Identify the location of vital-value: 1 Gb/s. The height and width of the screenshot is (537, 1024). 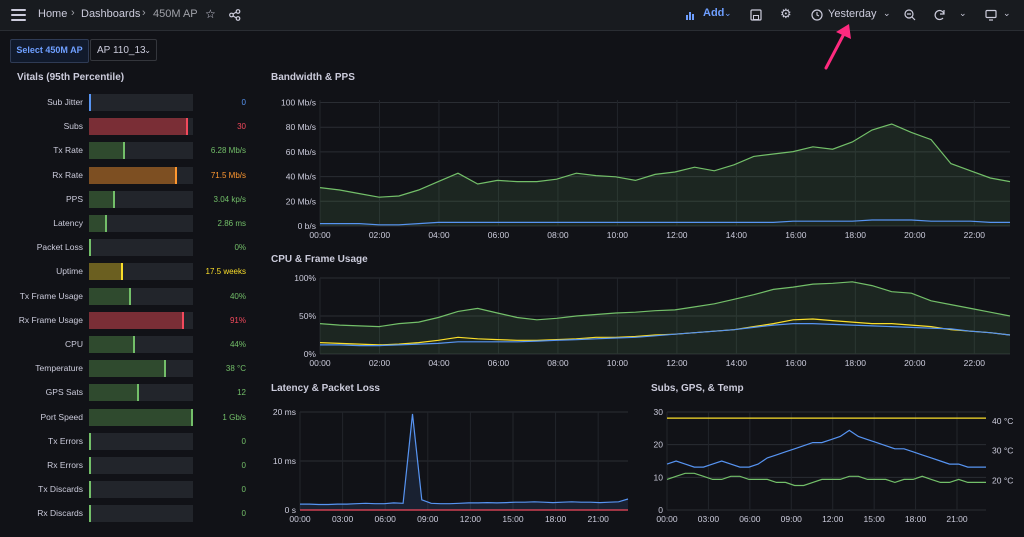
(234, 417).